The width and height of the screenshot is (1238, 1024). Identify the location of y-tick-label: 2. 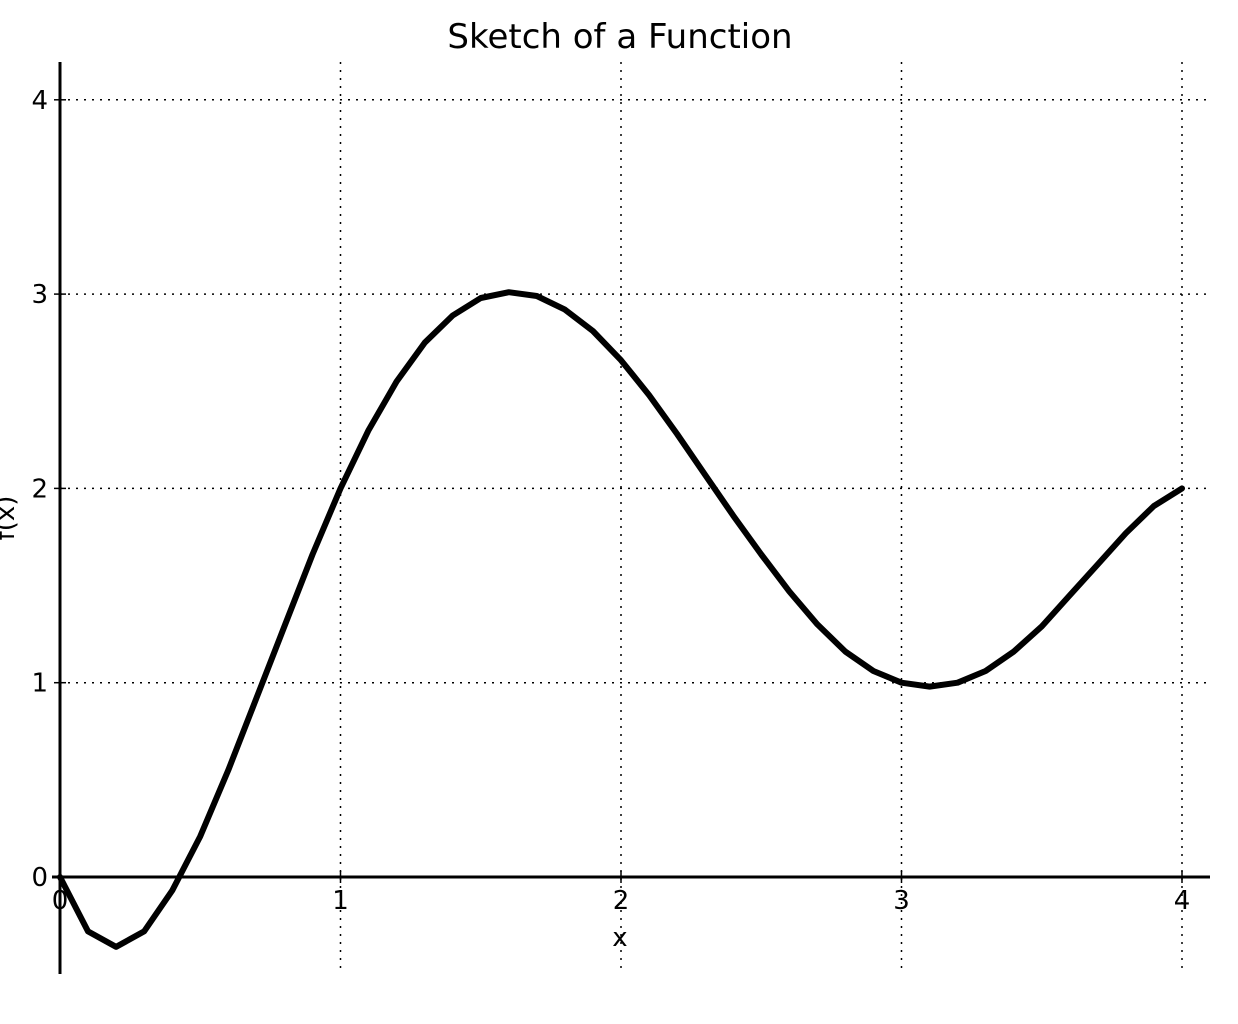
(39, 489).